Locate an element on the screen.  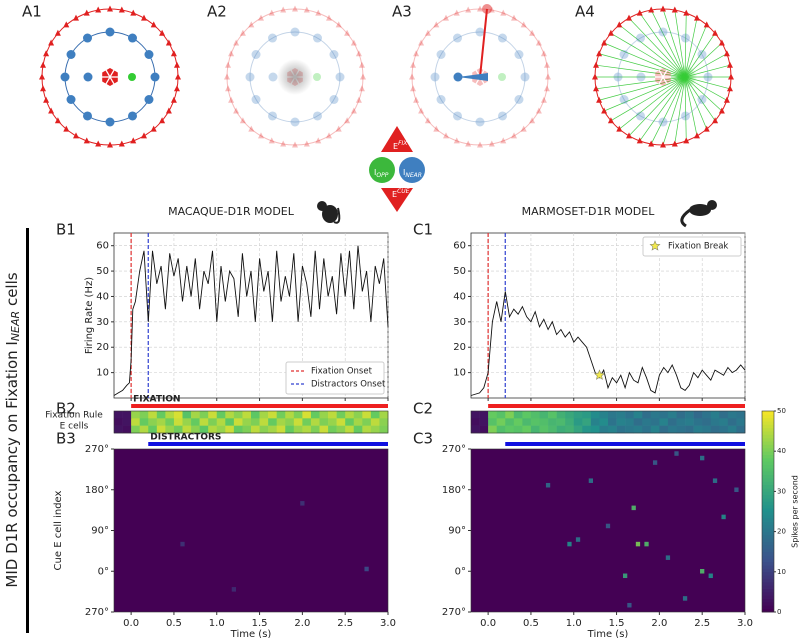
legend-base: E is located at coordinates (395, 146).